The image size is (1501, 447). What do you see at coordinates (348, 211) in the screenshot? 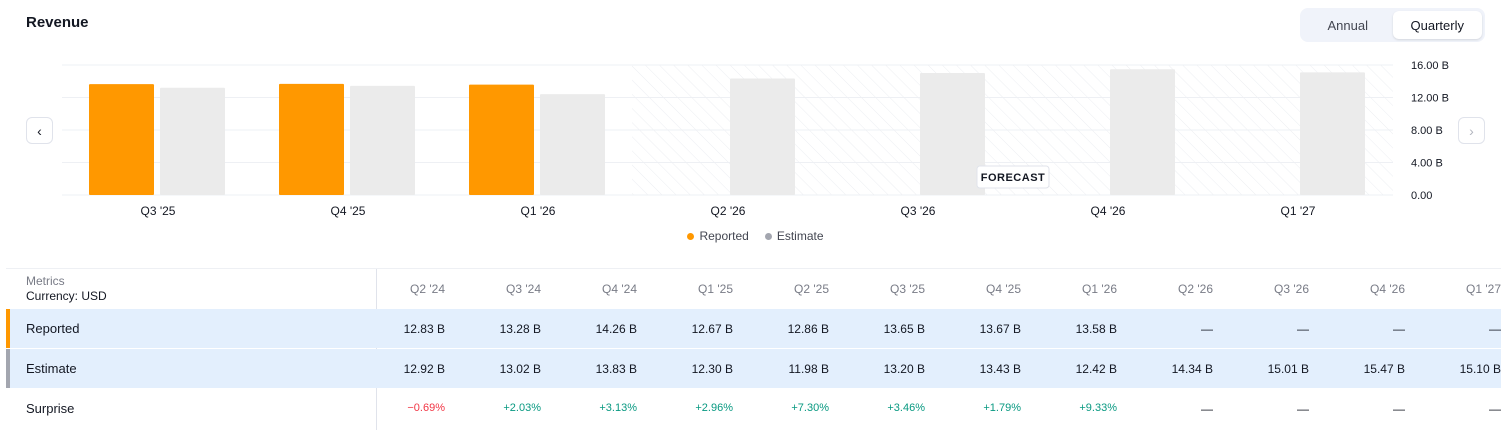
I see `x-tick-label: Q4 '25` at bounding box center [348, 211].